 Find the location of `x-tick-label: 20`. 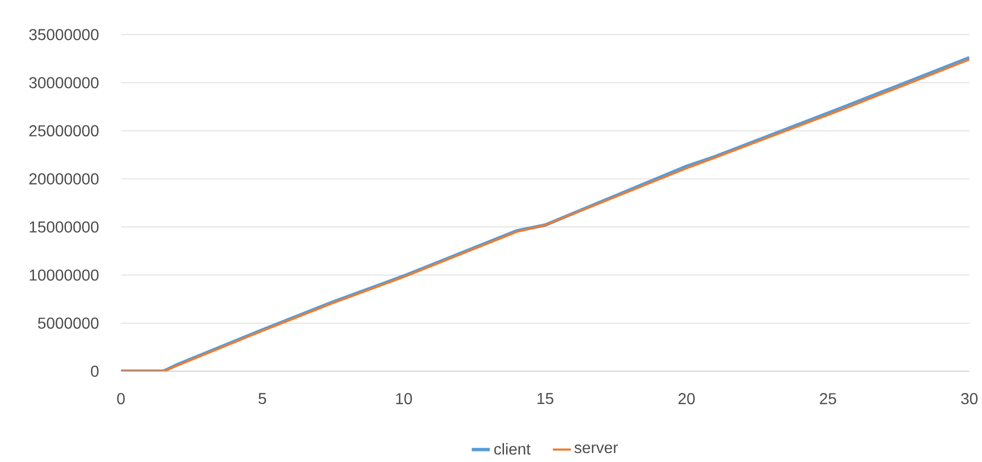

x-tick-label: 20 is located at coordinates (686, 398).